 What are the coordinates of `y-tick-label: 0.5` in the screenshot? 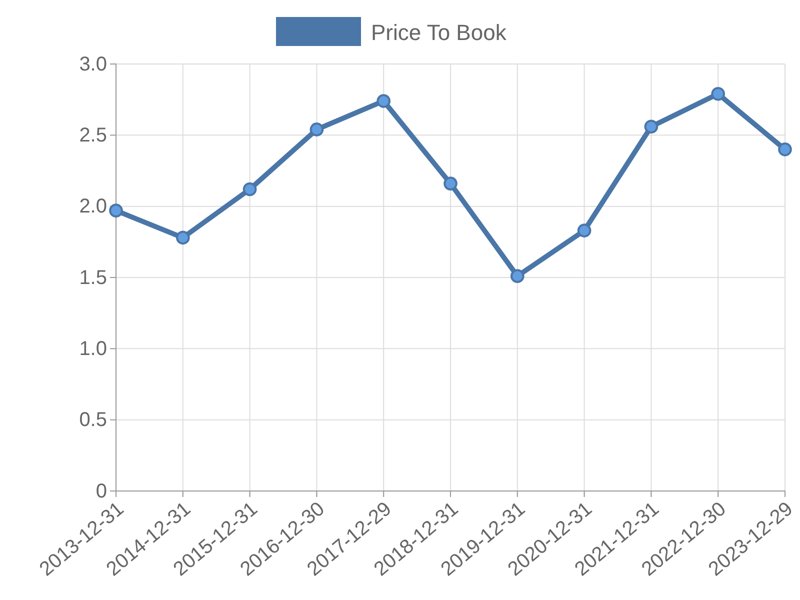 It's located at (93, 420).